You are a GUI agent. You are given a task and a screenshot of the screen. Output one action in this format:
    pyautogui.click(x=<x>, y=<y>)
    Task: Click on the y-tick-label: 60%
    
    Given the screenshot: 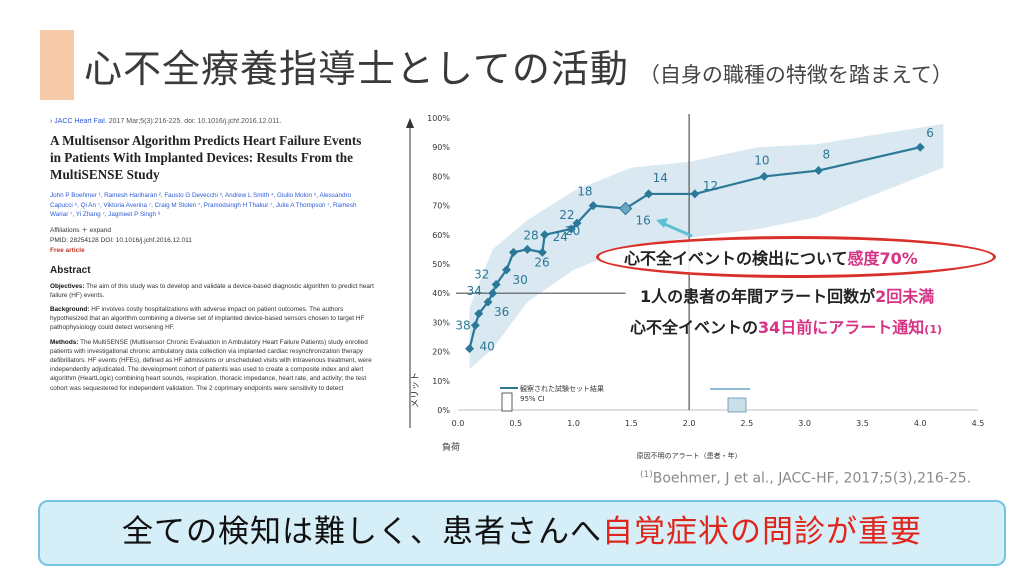 What is the action you would take?
    pyautogui.click(x=441, y=235)
    